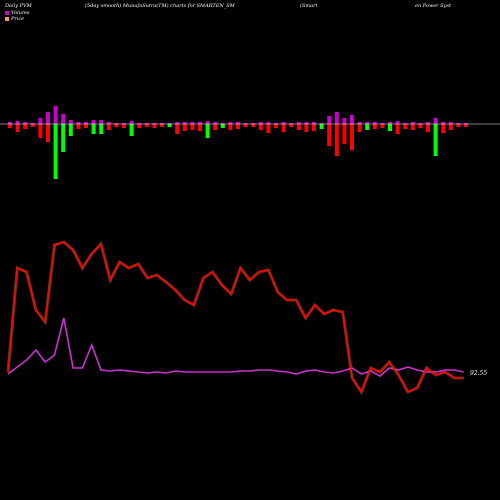 The image size is (500, 500). What do you see at coordinates (235, 347) in the screenshot?
I see `volume-line` at bounding box center [235, 347].